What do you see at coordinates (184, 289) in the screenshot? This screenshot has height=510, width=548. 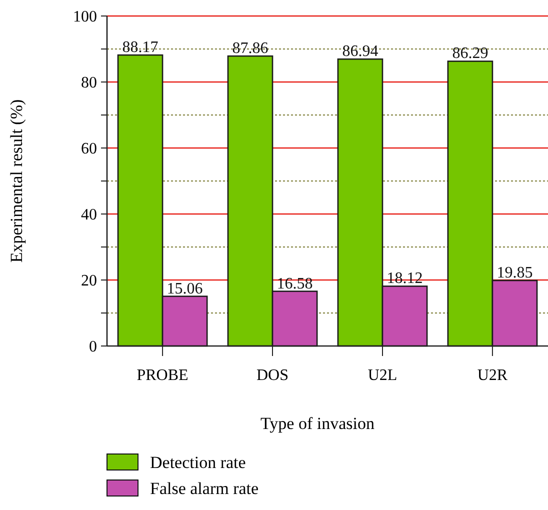 I see `data-label: 15.06` at bounding box center [184, 289].